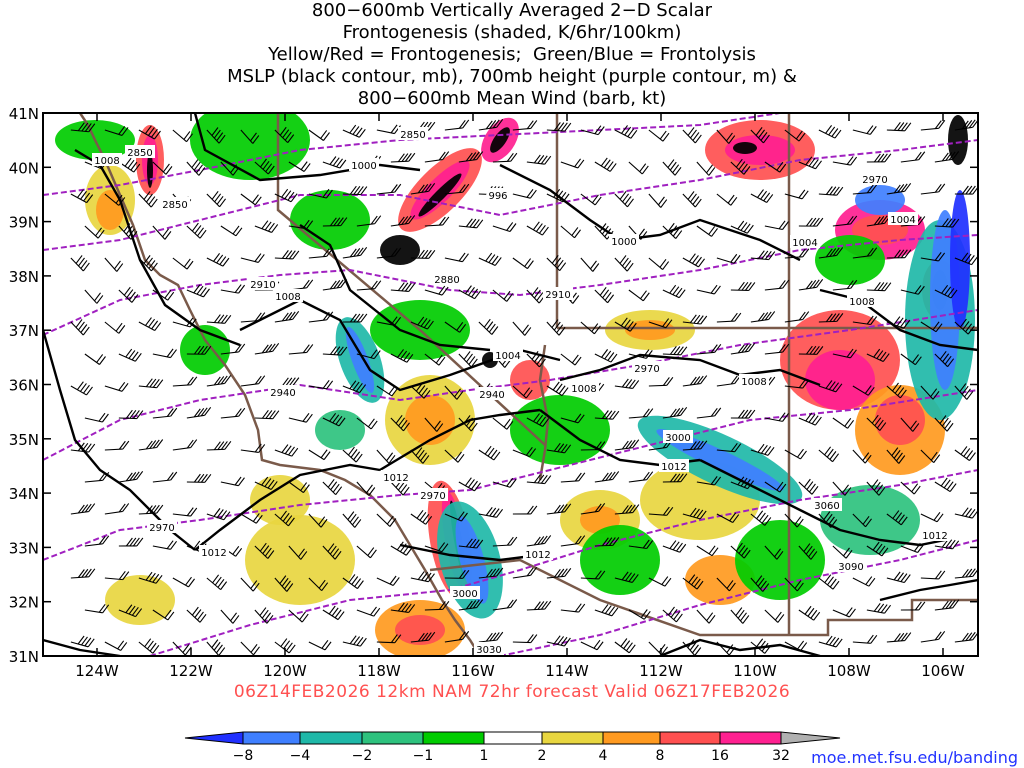 This screenshot has height=768, width=1024. Describe the element at coordinates (24, 657) in the screenshot. I see `lat-tick-label: 31N` at that location.